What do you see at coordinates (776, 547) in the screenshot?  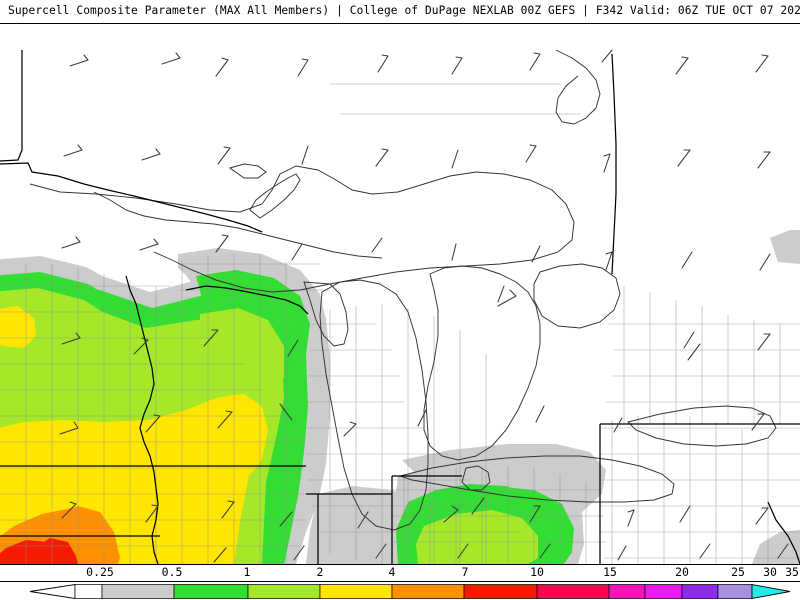 I see `band-0p25-gray-pa-sliver` at bounding box center [776, 547].